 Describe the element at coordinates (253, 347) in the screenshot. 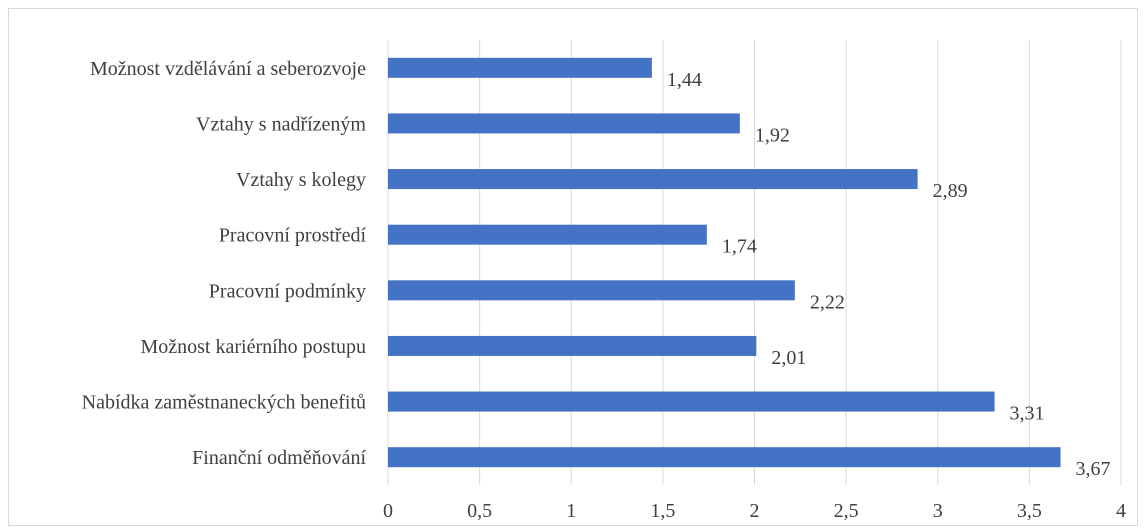

I see `category-label: Možnost kariérního postupu` at that location.